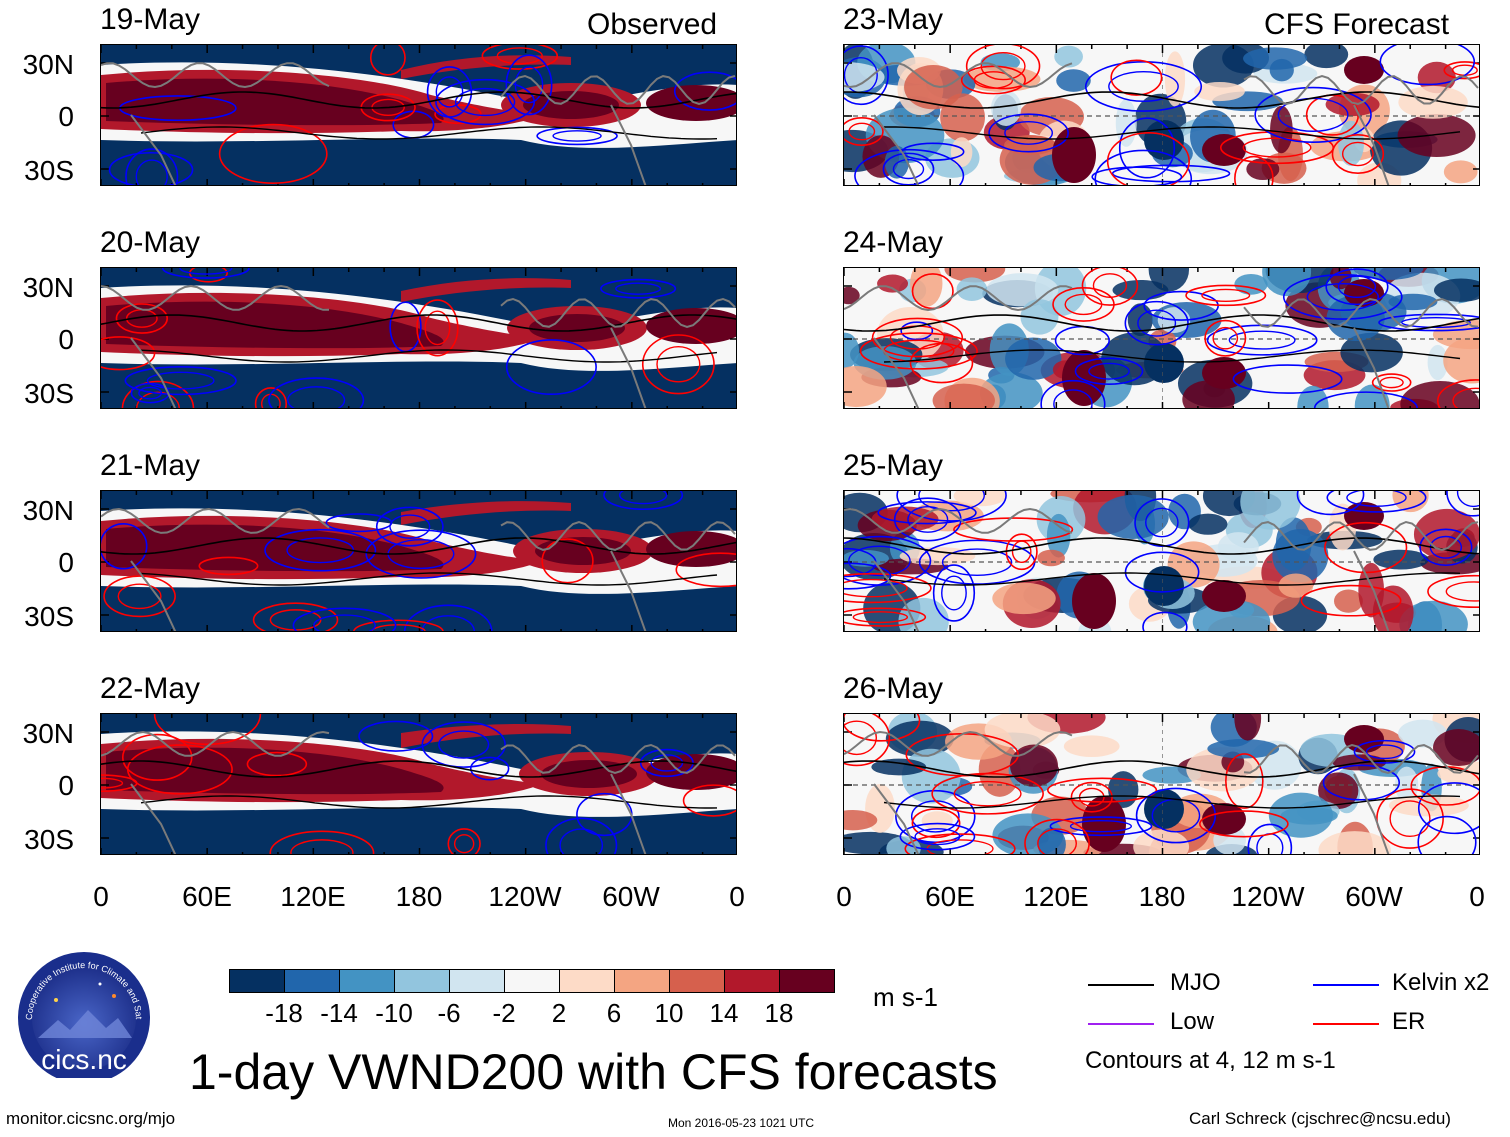 This screenshot has width=1510, height=1137. I want to click on logo-text: cics.nc, so click(84, 1059).